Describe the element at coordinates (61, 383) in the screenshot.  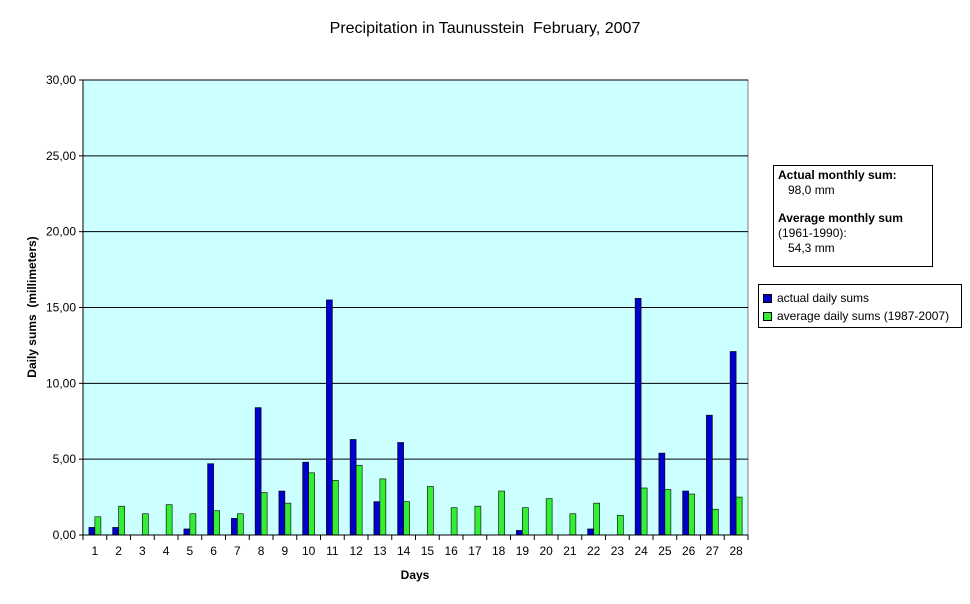
I see `y-tick-label: 10,00` at that location.